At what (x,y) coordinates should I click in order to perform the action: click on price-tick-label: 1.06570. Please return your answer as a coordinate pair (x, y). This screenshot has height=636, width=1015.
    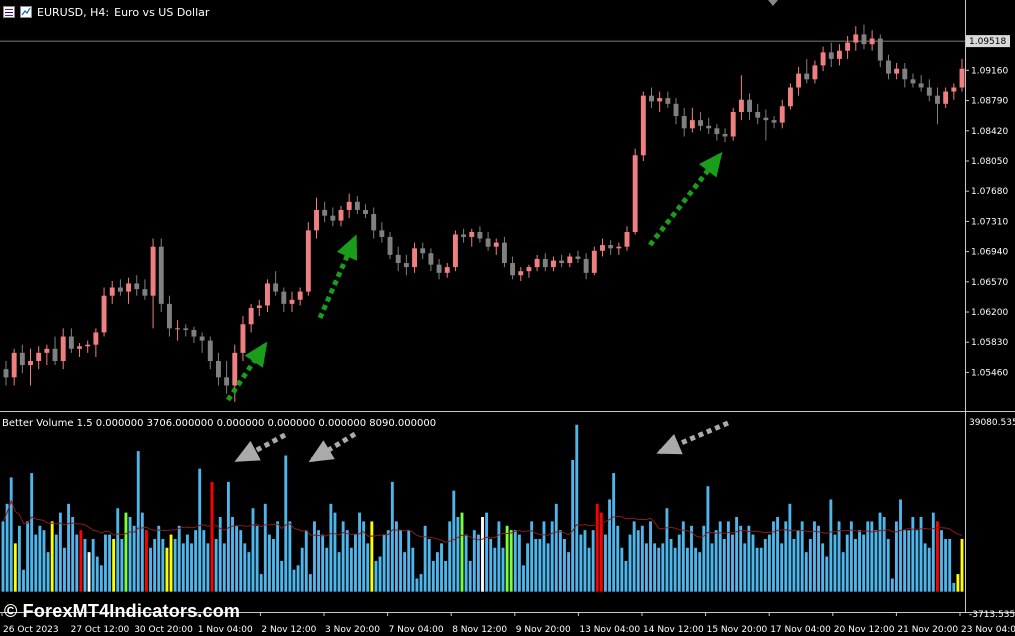
    Looking at the image, I should click on (989, 283).